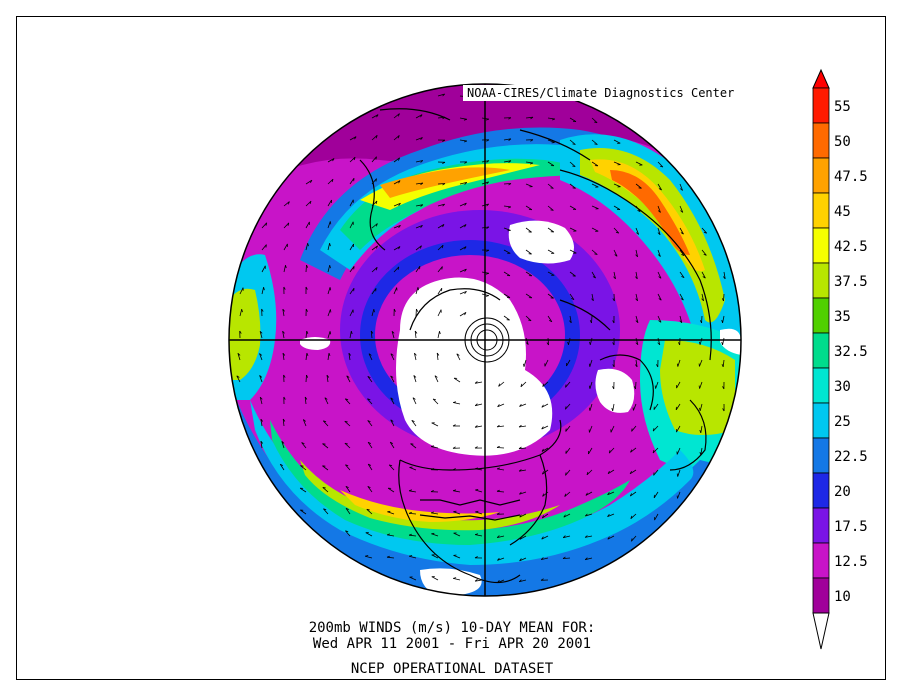  Describe the element at coordinates (452, 644) in the screenshot. I see `caption-dates: Wed APR 11 2001 - Fri APR 20 2001` at that location.